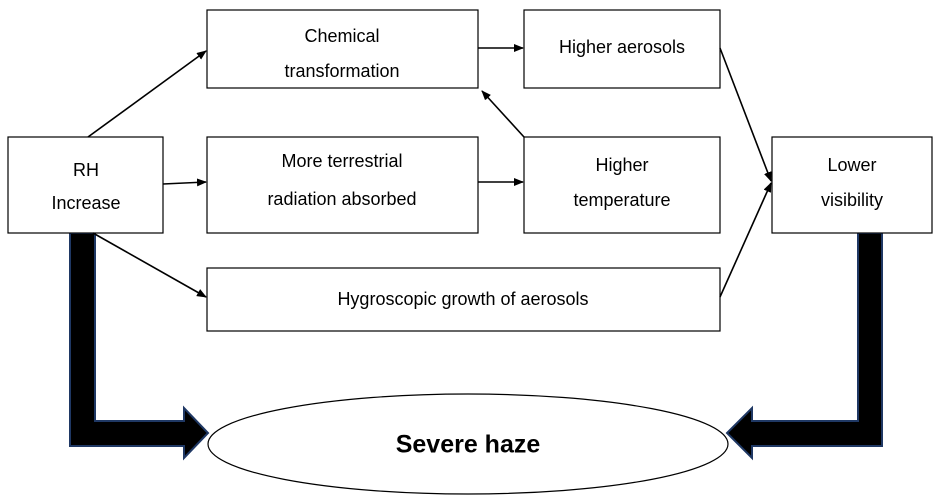 This screenshot has height=497, width=939. Describe the element at coordinates (341, 199) in the screenshot. I see `node-label: radiation absorbed` at that location.